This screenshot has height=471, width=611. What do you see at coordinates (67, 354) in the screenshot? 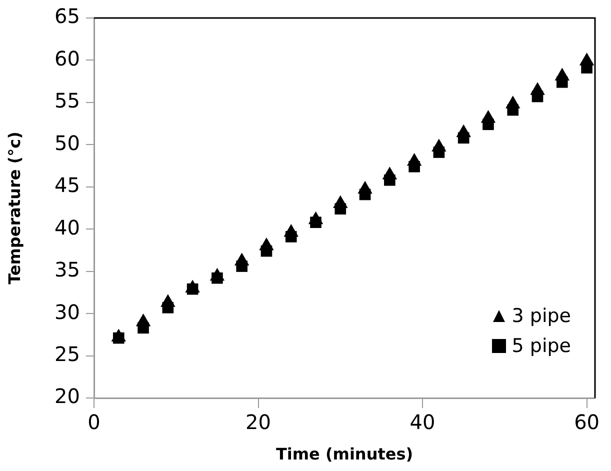
I see `y-tick-label: 25` at bounding box center [67, 354].